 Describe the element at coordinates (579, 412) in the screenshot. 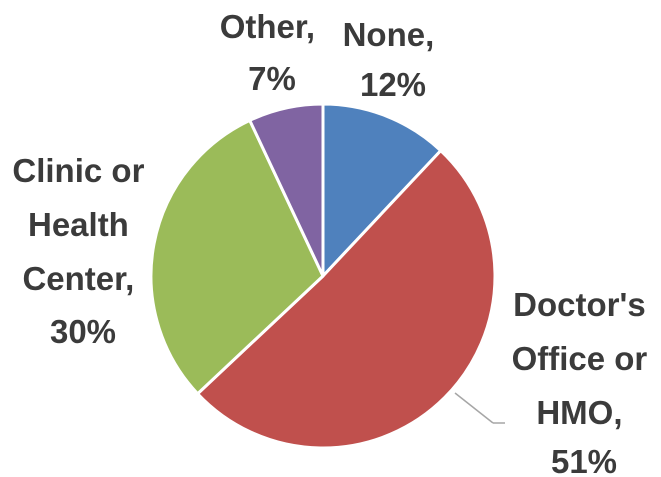

I see `label-doctor-line3: HMO,` at that location.